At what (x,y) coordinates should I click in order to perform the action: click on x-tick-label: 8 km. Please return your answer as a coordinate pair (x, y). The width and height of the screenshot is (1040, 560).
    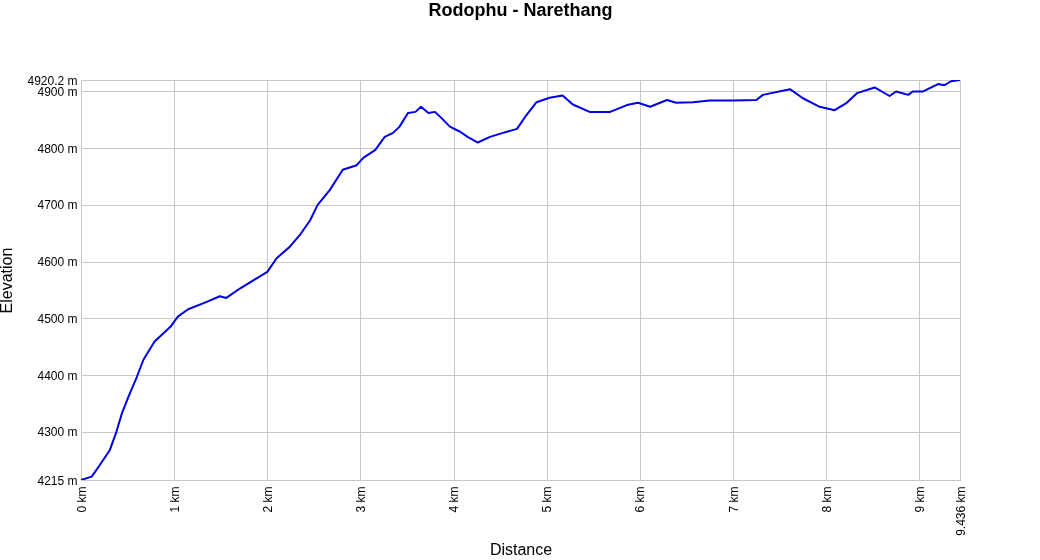
    Looking at the image, I should click on (826, 499).